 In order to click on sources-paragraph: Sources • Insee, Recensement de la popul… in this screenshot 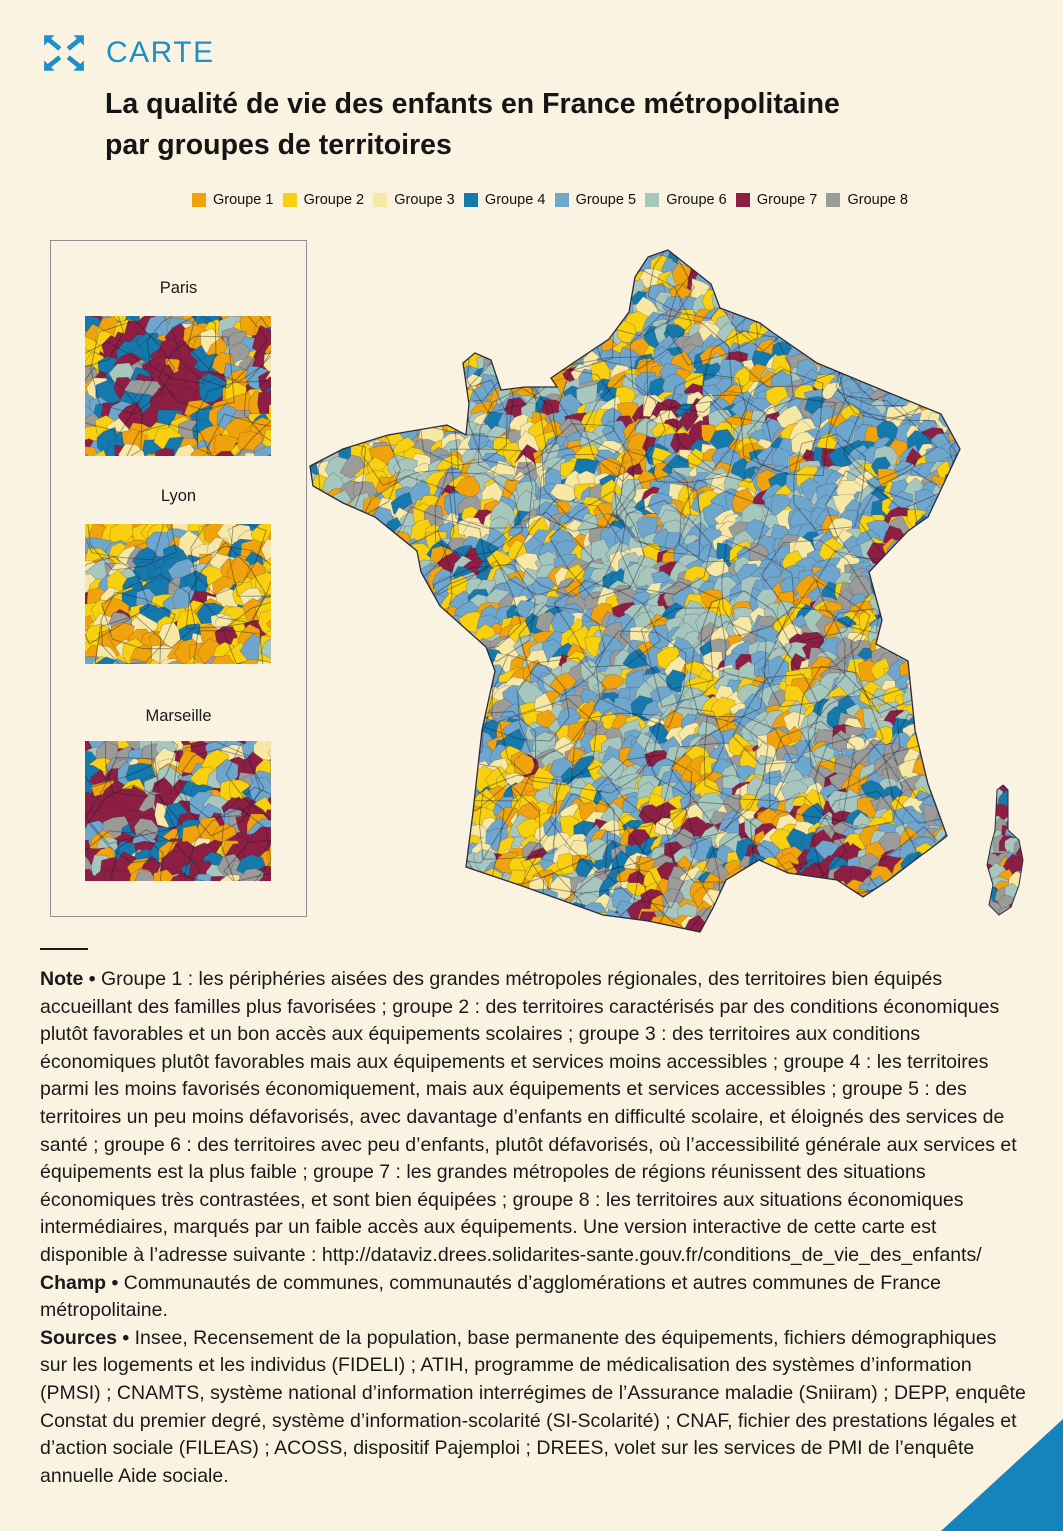, I will do `click(534, 1408)`.